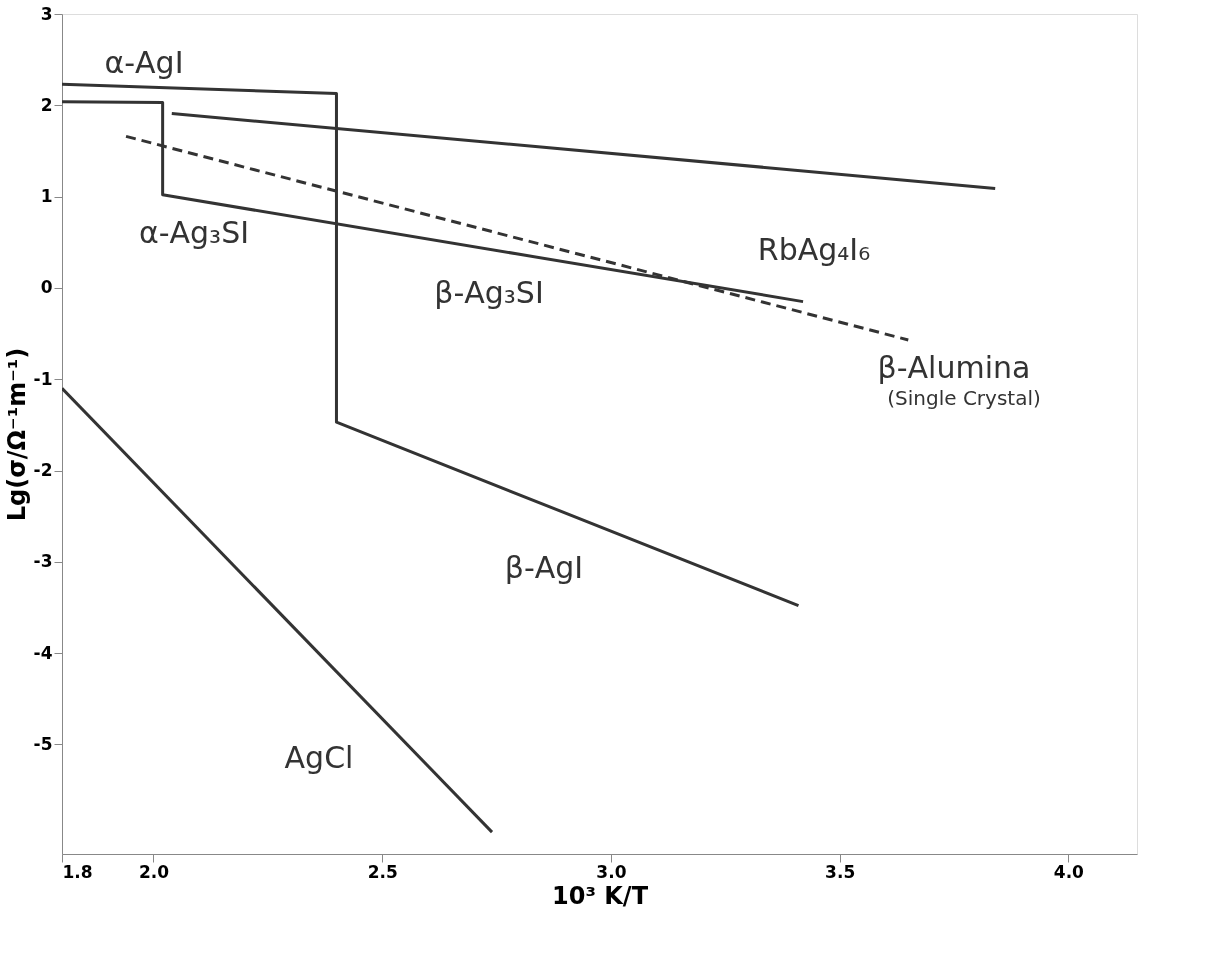 This screenshot has width=1205, height=962. I want to click on annotation: RbAg₄I₆, so click(814, 249).